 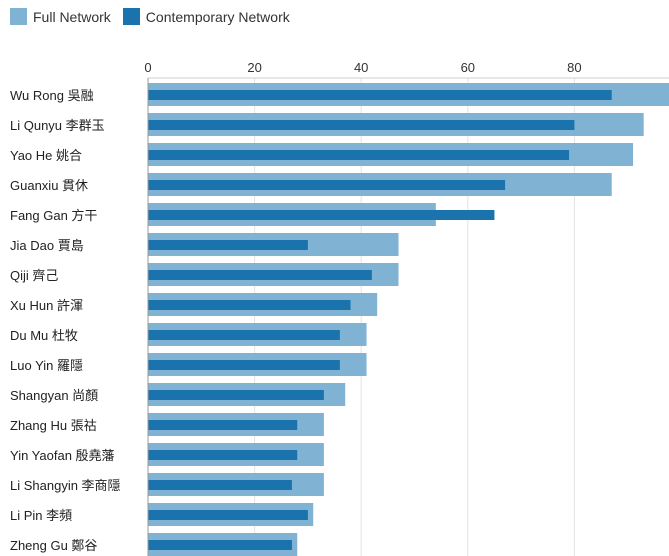 What do you see at coordinates (53, 425) in the screenshot?
I see `category-label: Zhang Hu 張祜` at bounding box center [53, 425].